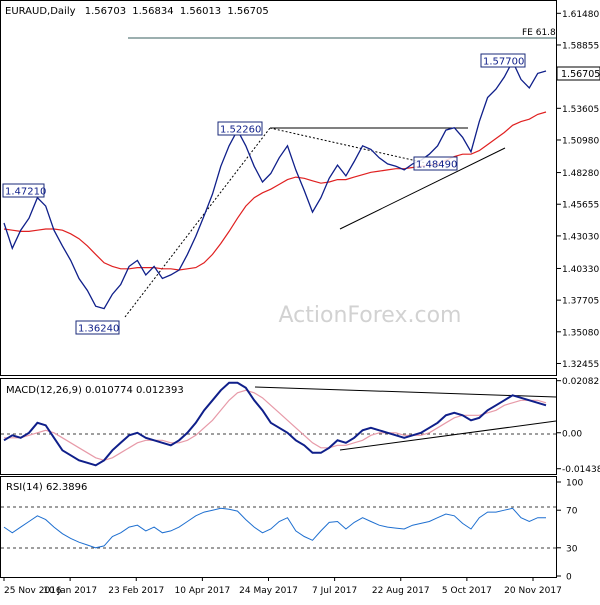 The image size is (600, 605). What do you see at coordinates (274, 528) in the screenshot?
I see `rsi-line` at bounding box center [274, 528].